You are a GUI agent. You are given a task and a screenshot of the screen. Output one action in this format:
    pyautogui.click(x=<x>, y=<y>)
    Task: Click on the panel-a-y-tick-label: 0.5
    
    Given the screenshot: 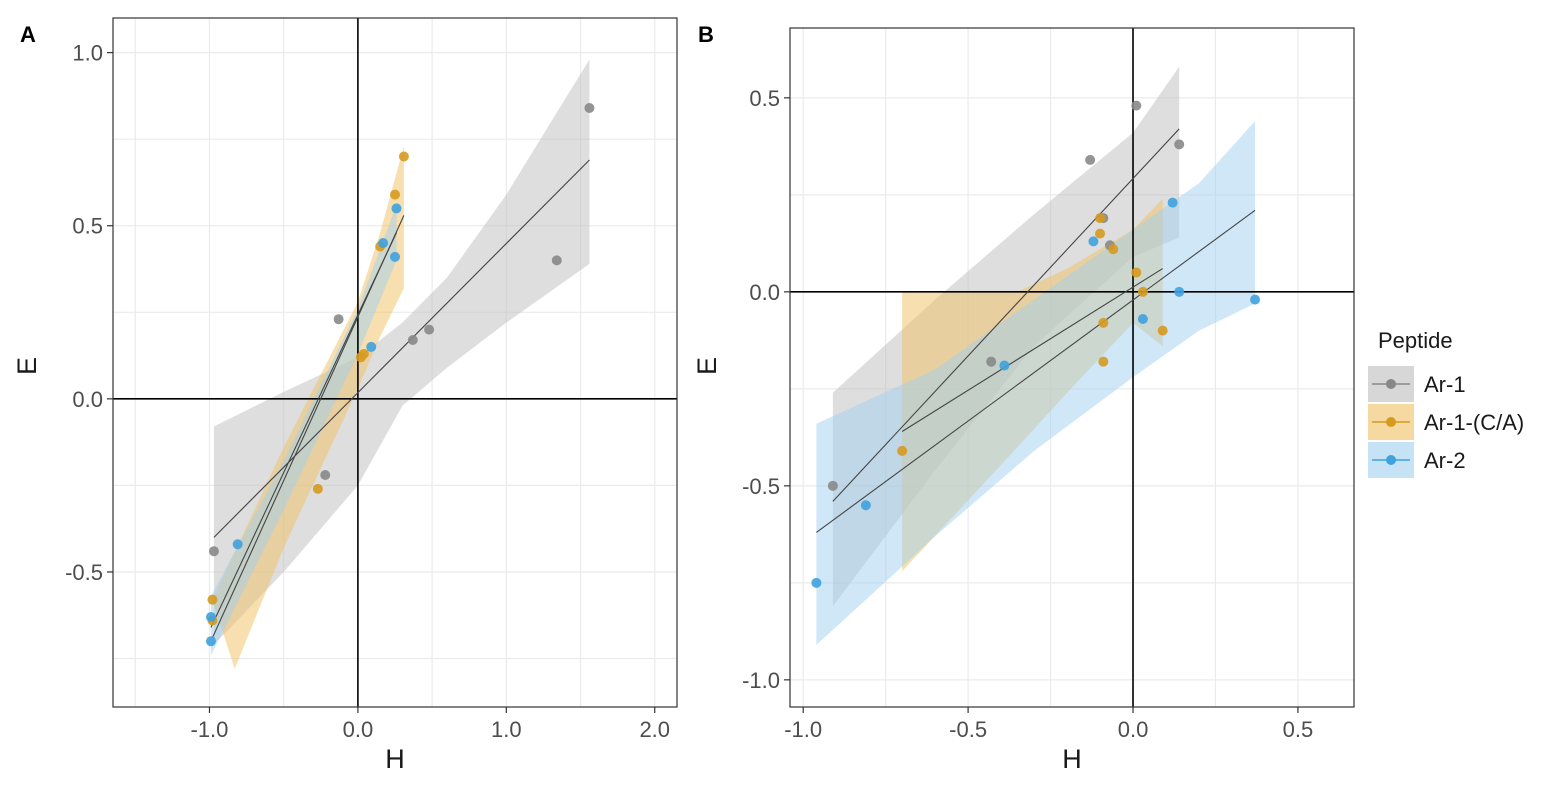 What is the action you would take?
    pyautogui.click(x=87, y=226)
    